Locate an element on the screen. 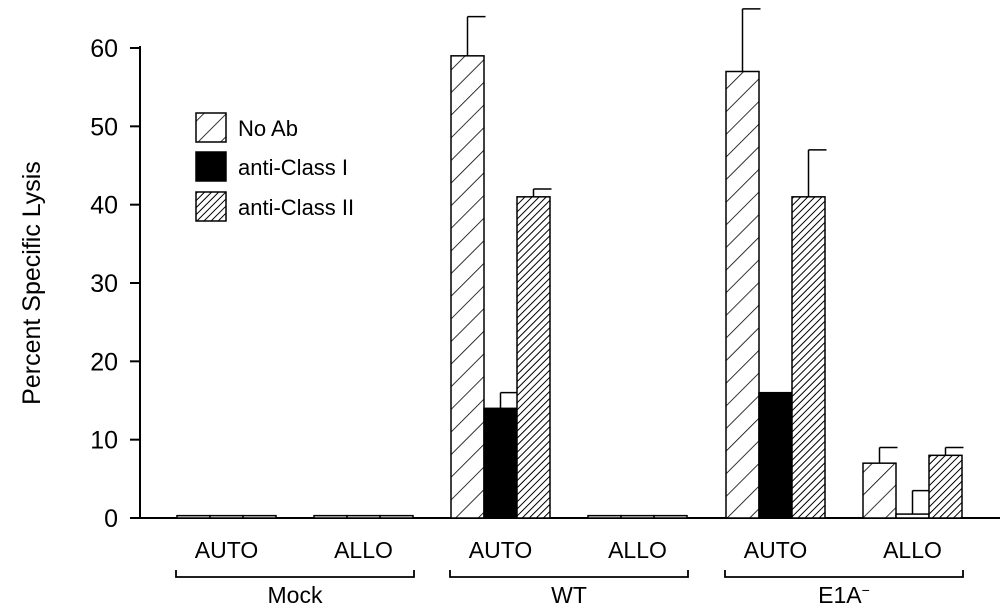 The width and height of the screenshot is (1003, 609). y-tick-label: 30 is located at coordinates (104, 284).